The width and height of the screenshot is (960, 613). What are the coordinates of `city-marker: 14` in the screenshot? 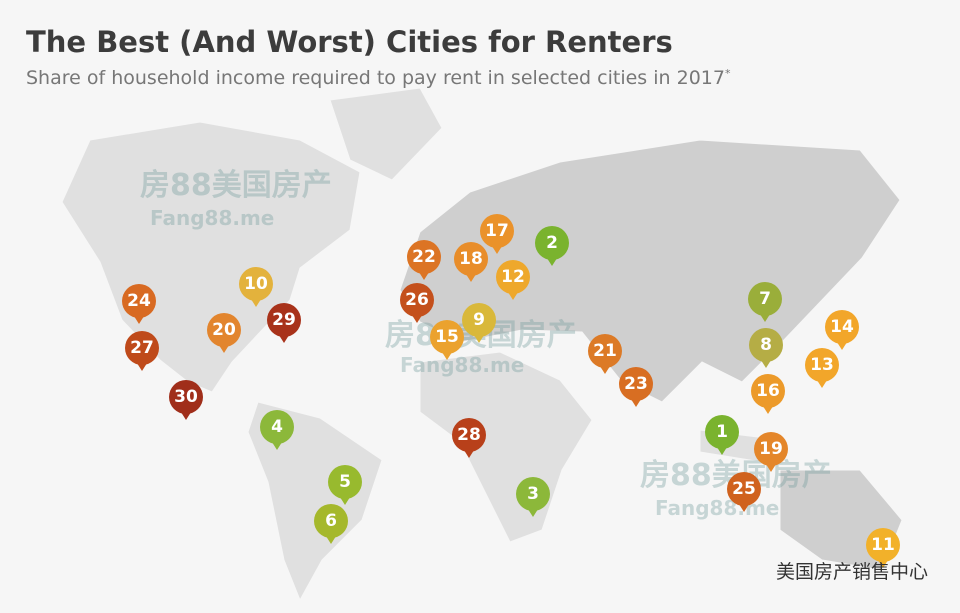 It's located at (842, 330).